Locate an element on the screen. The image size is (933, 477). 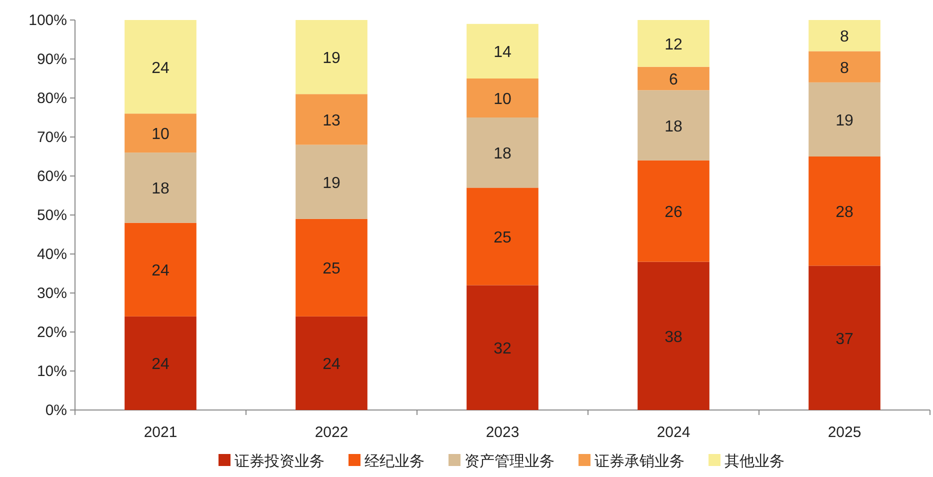
data-label: 32 is located at coordinates (503, 349).